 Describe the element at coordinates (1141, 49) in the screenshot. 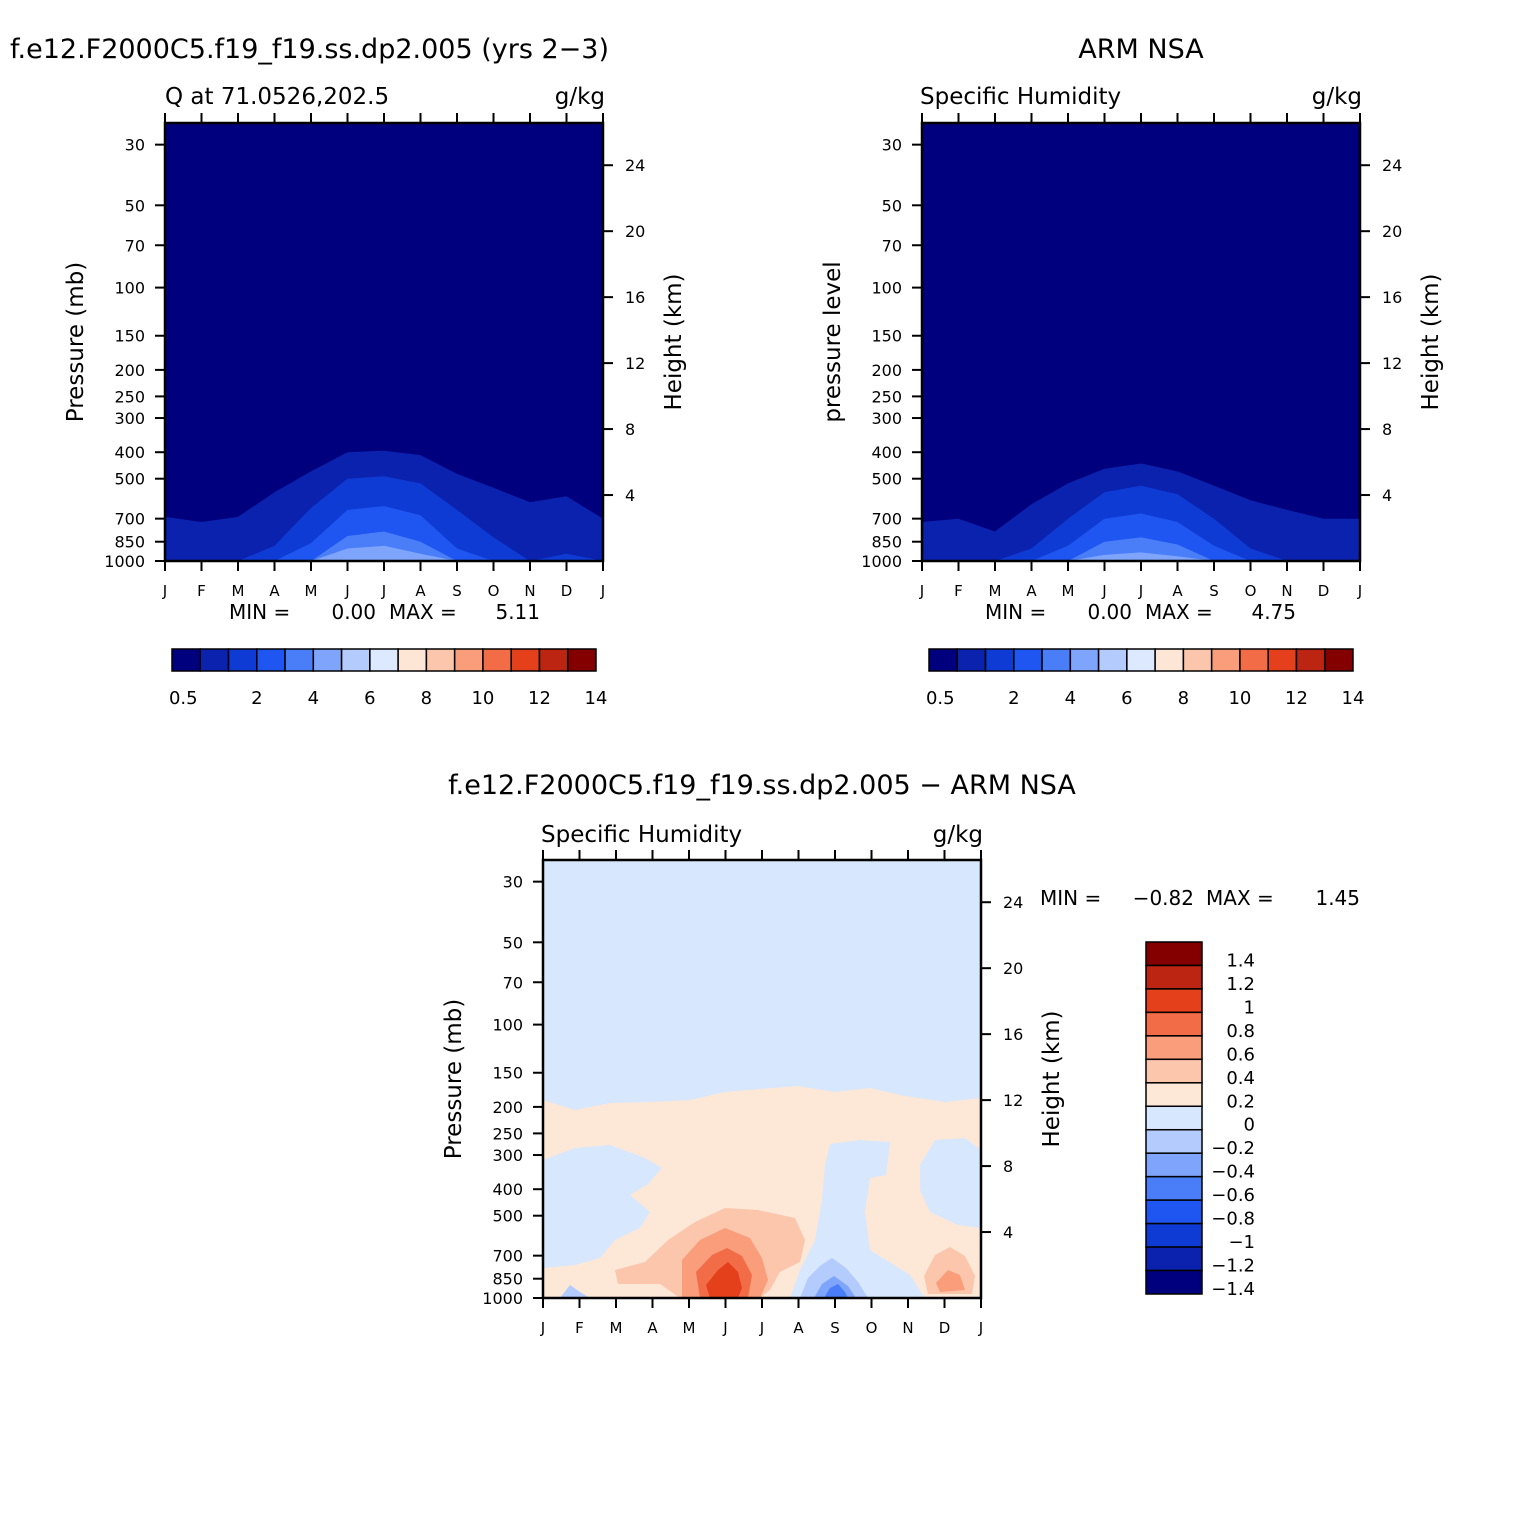

I see `panel-obs-title: ARM NSA` at that location.